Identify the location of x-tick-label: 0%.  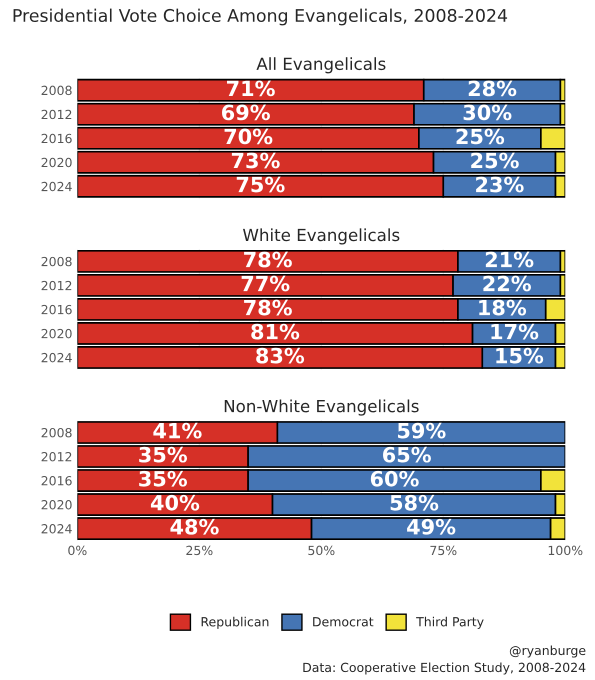
(77, 551).